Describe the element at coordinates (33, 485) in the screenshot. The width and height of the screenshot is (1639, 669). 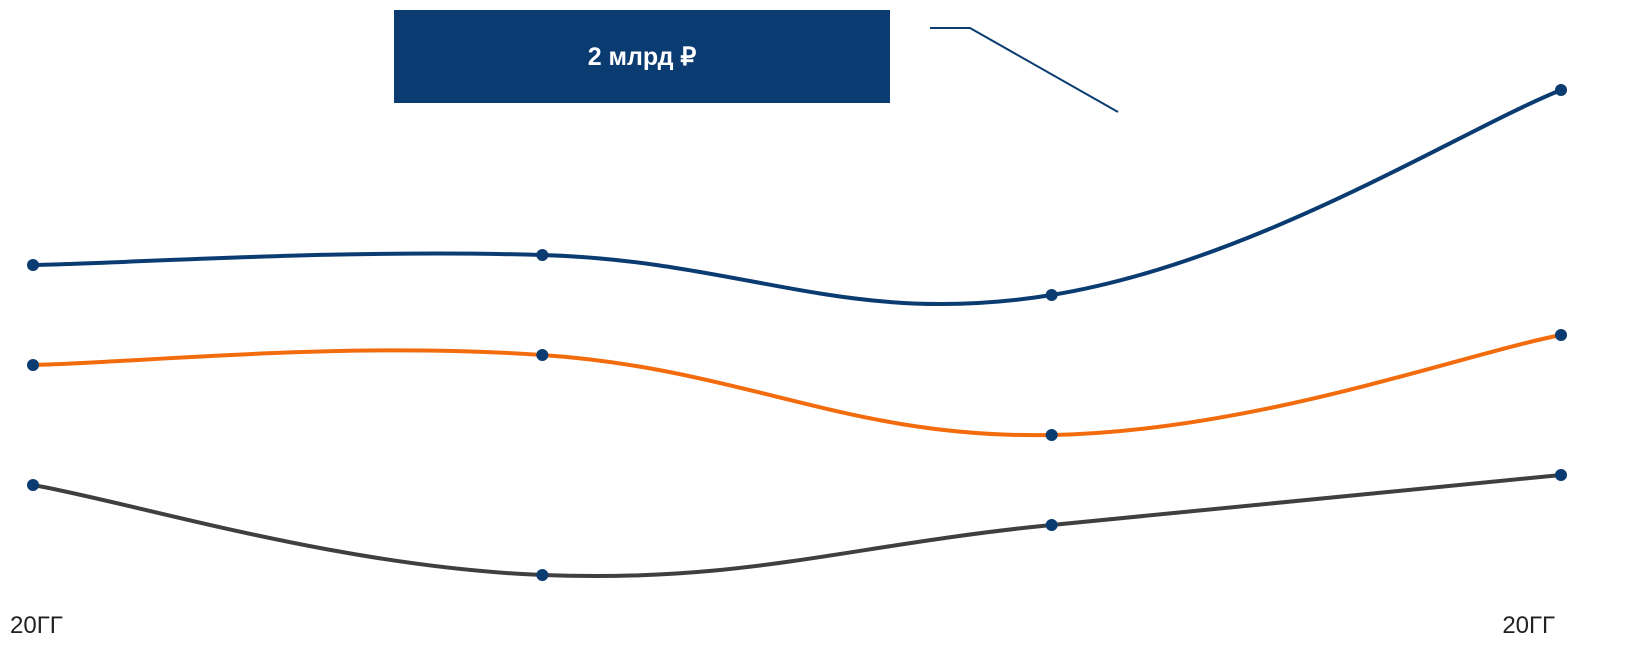
I see `data-point-s3-p1` at that location.